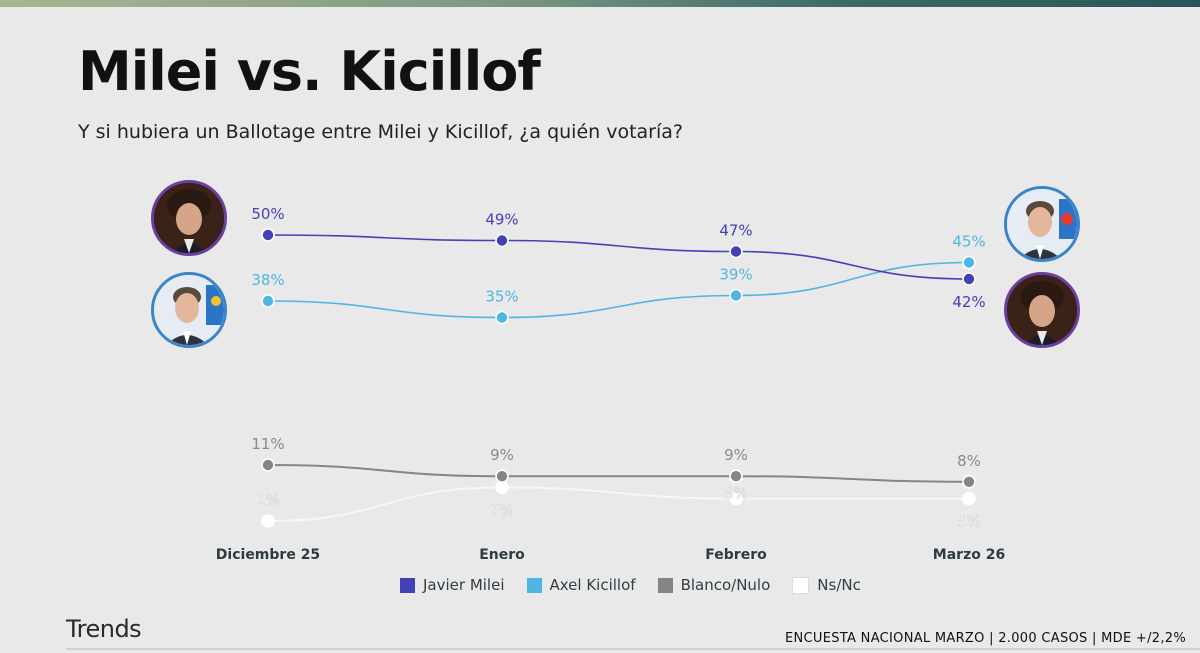 This screenshot has width=1200, height=653. I want to click on legend-item-axel-kicillof: Axel Kicillof, so click(581, 585).